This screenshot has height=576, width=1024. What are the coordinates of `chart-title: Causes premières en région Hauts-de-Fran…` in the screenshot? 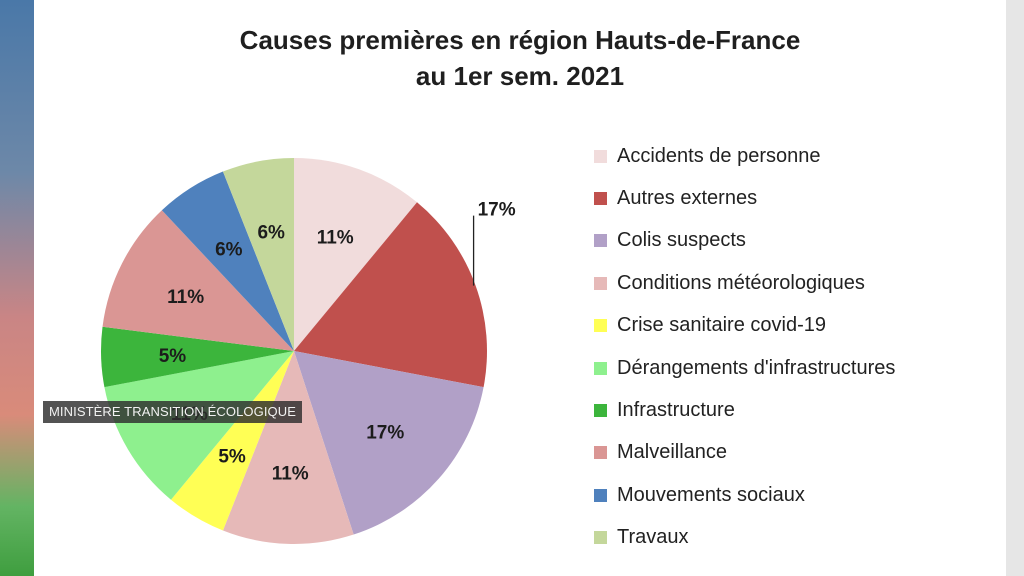 It's located at (520, 58).